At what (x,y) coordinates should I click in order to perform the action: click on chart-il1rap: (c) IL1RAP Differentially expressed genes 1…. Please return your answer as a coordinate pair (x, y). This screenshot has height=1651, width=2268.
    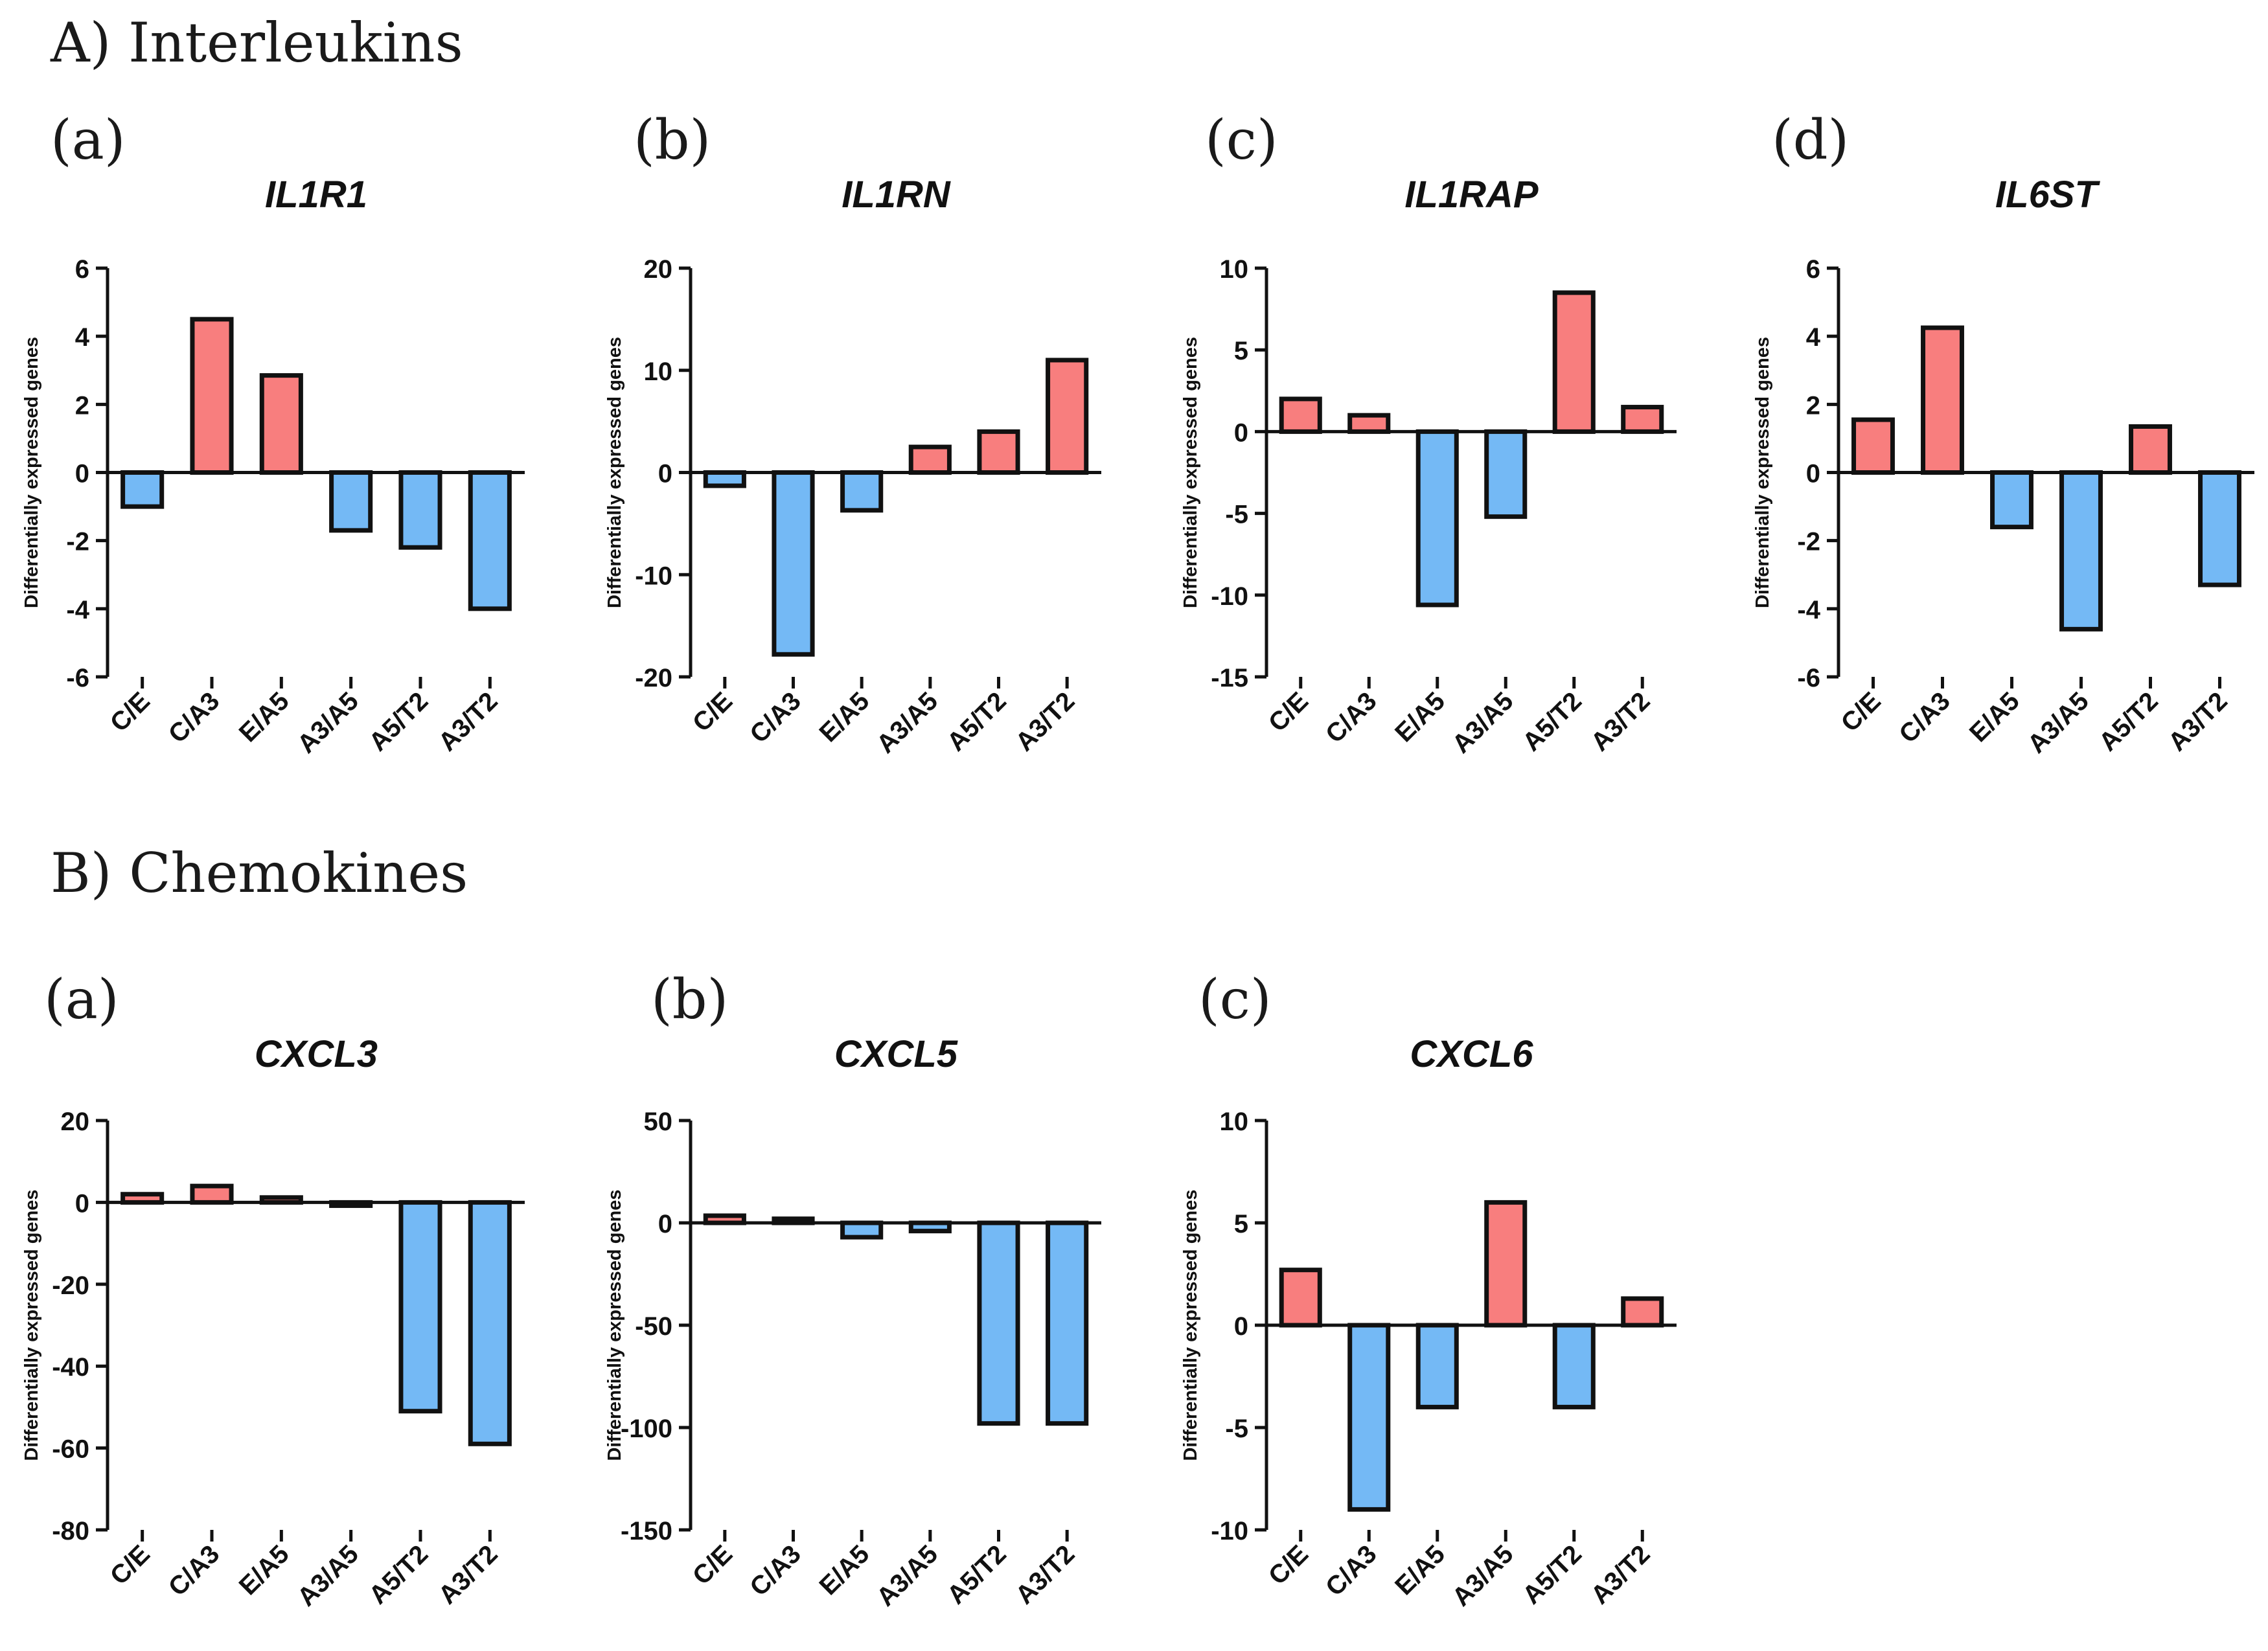
    Looking at the image, I should click on (1428, 433).